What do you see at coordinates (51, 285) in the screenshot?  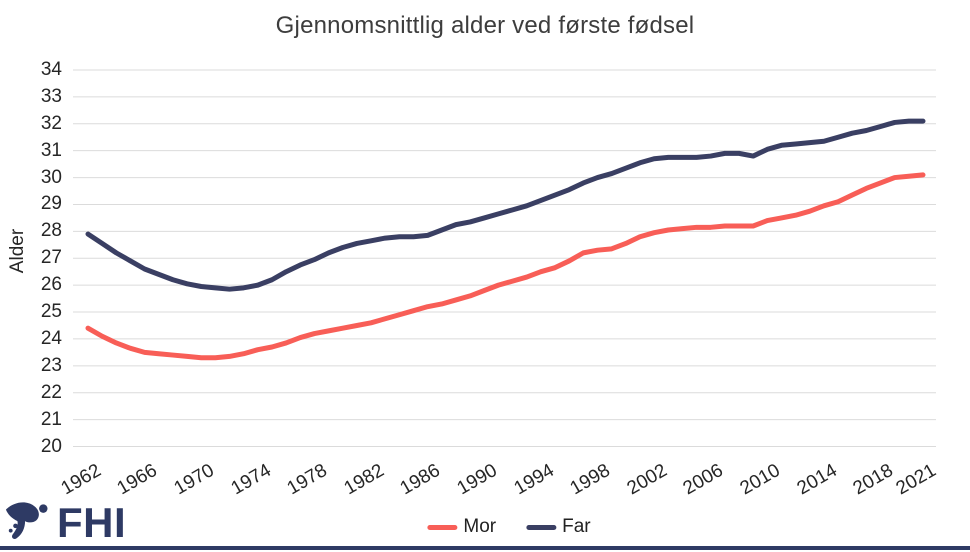 I see `y-tick-label: 26` at bounding box center [51, 285].